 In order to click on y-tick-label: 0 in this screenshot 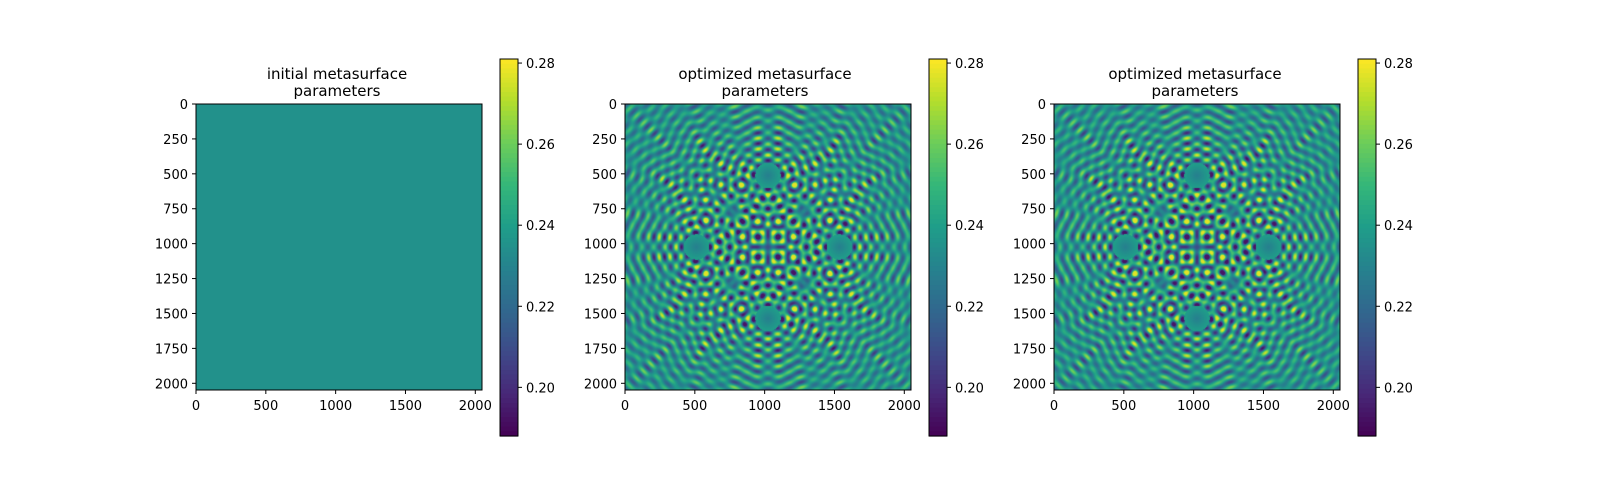, I will do `click(613, 105)`.